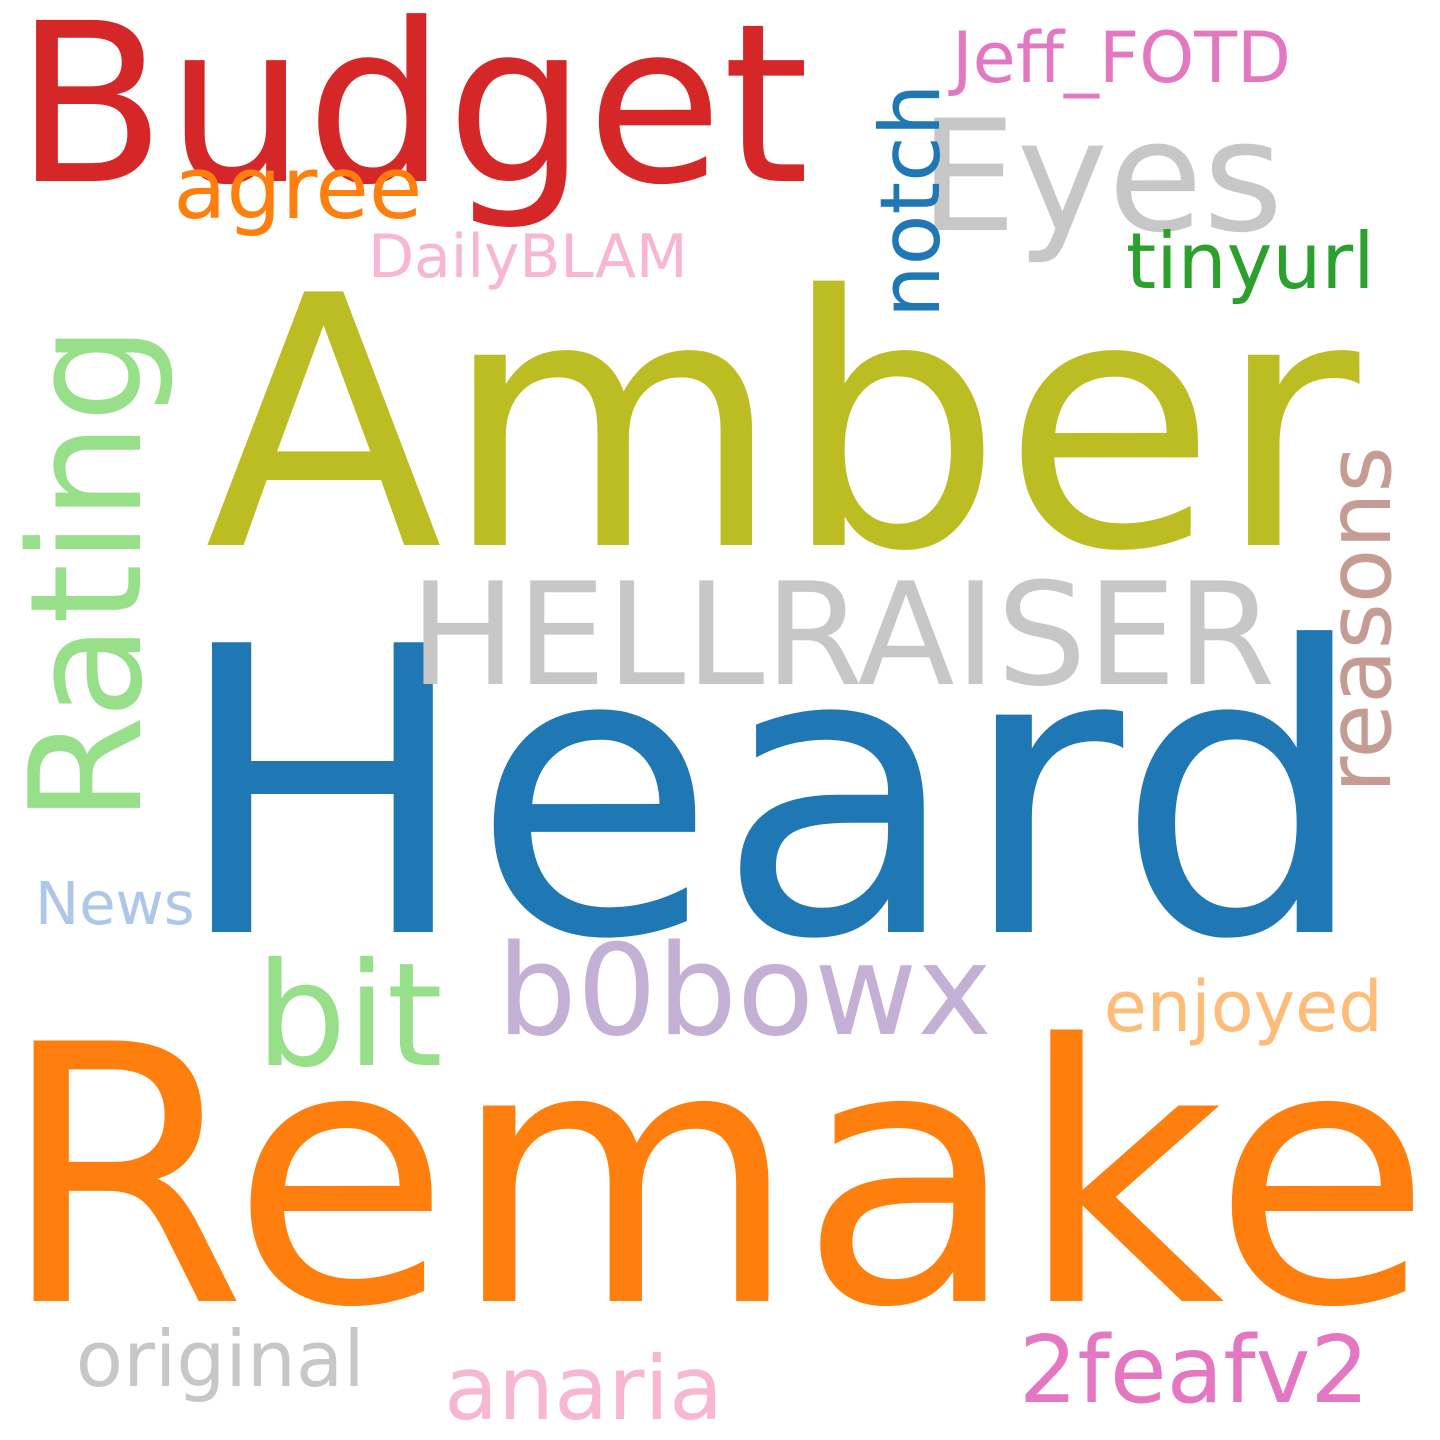  I want to click on word-b0bowx: b0bowx, so click(744, 990).